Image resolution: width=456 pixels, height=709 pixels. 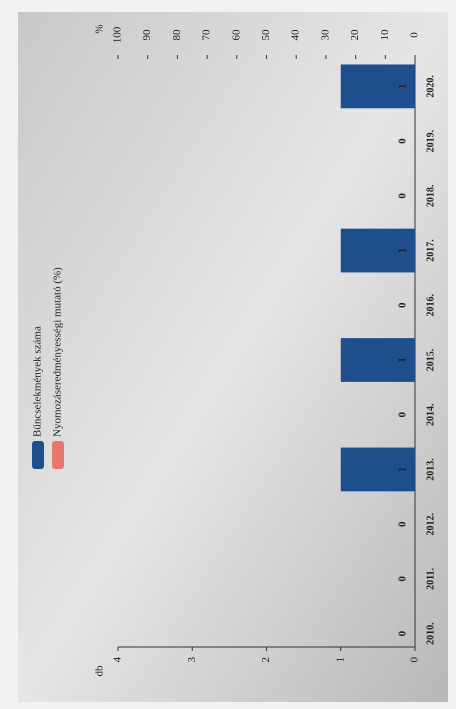 What do you see at coordinates (207, 35) in the screenshot?
I see `y2-tick-label: 70` at bounding box center [207, 35].